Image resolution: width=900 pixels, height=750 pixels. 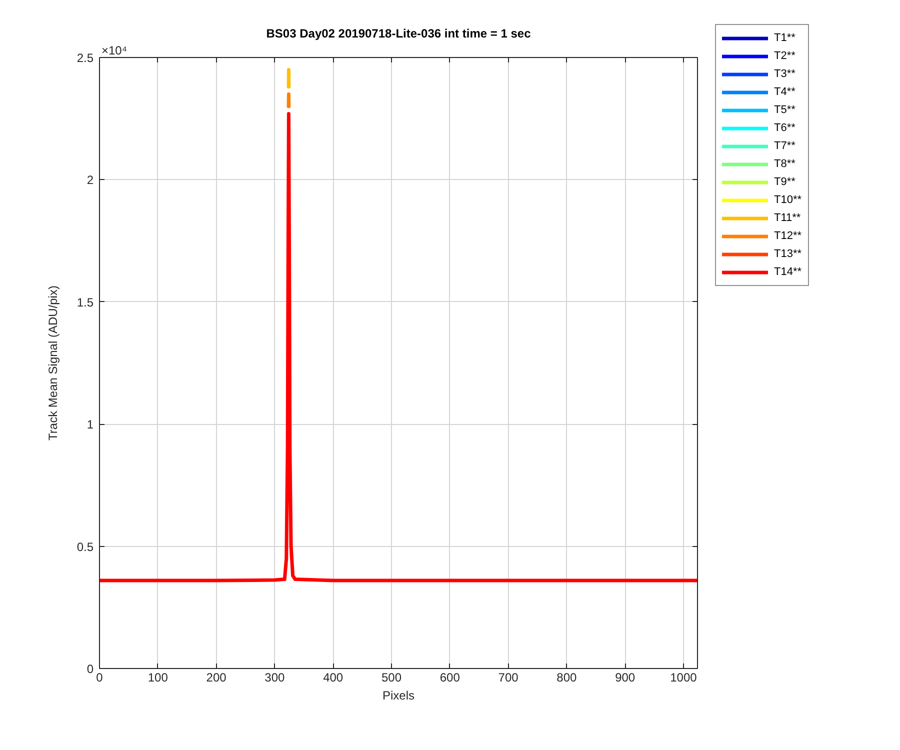 I want to click on chart-title: BS03 Day02 20190718-Lite-036 int time = 1 sec, so click(x=399, y=33).